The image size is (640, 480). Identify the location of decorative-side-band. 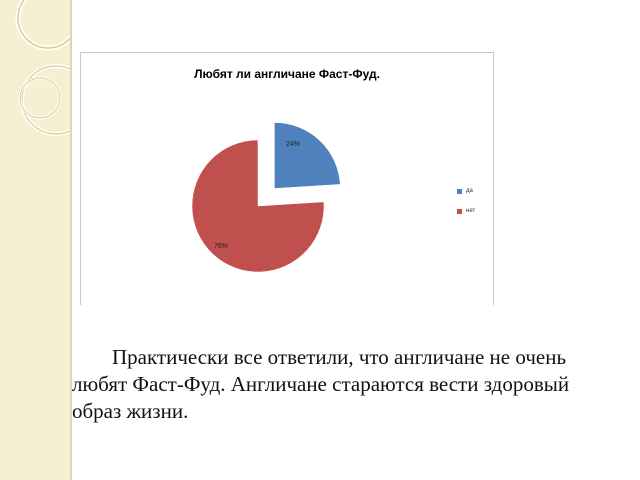
(36, 240).